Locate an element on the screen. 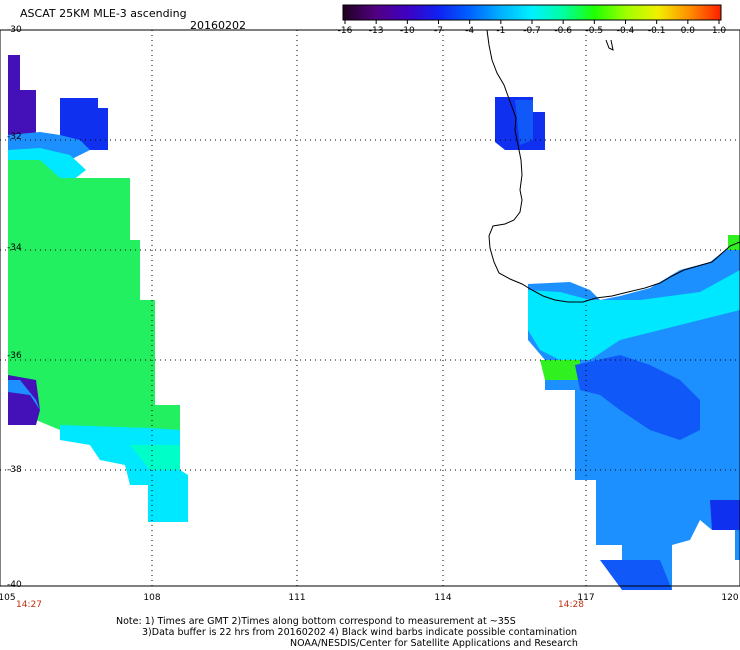 Image resolution: width=740 pixels, height=650 pixels. colorbar-label: 0.0 is located at coordinates (687, 31).